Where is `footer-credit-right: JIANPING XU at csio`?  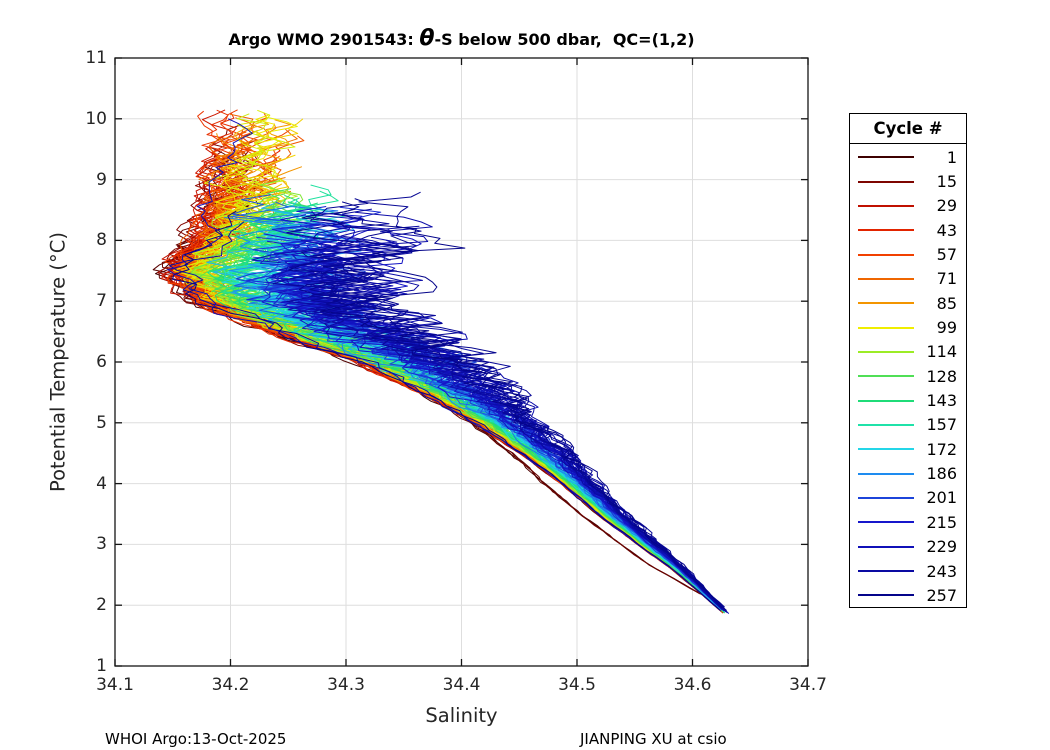
footer-credit-right: JIANPING XU at csio is located at coordinates (653, 739).